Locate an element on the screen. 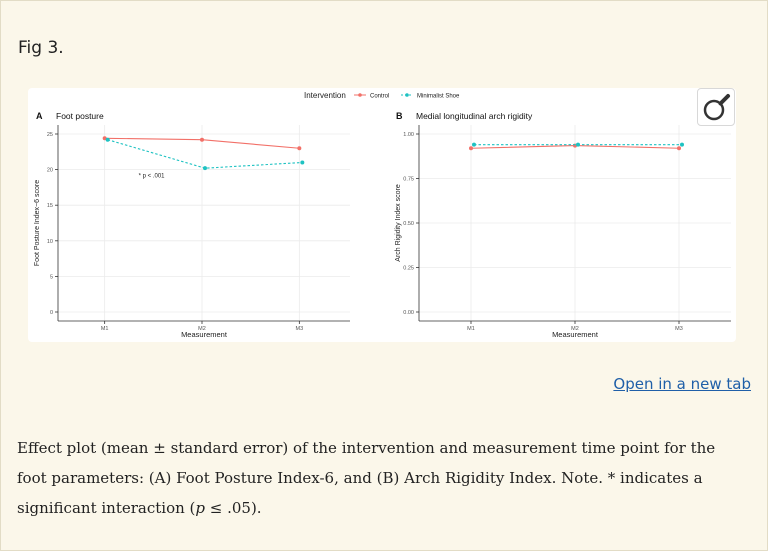 Image resolution: width=768 pixels, height=551 pixels. open-in-new-tab-link: Open in a new tab is located at coordinates (682, 384).